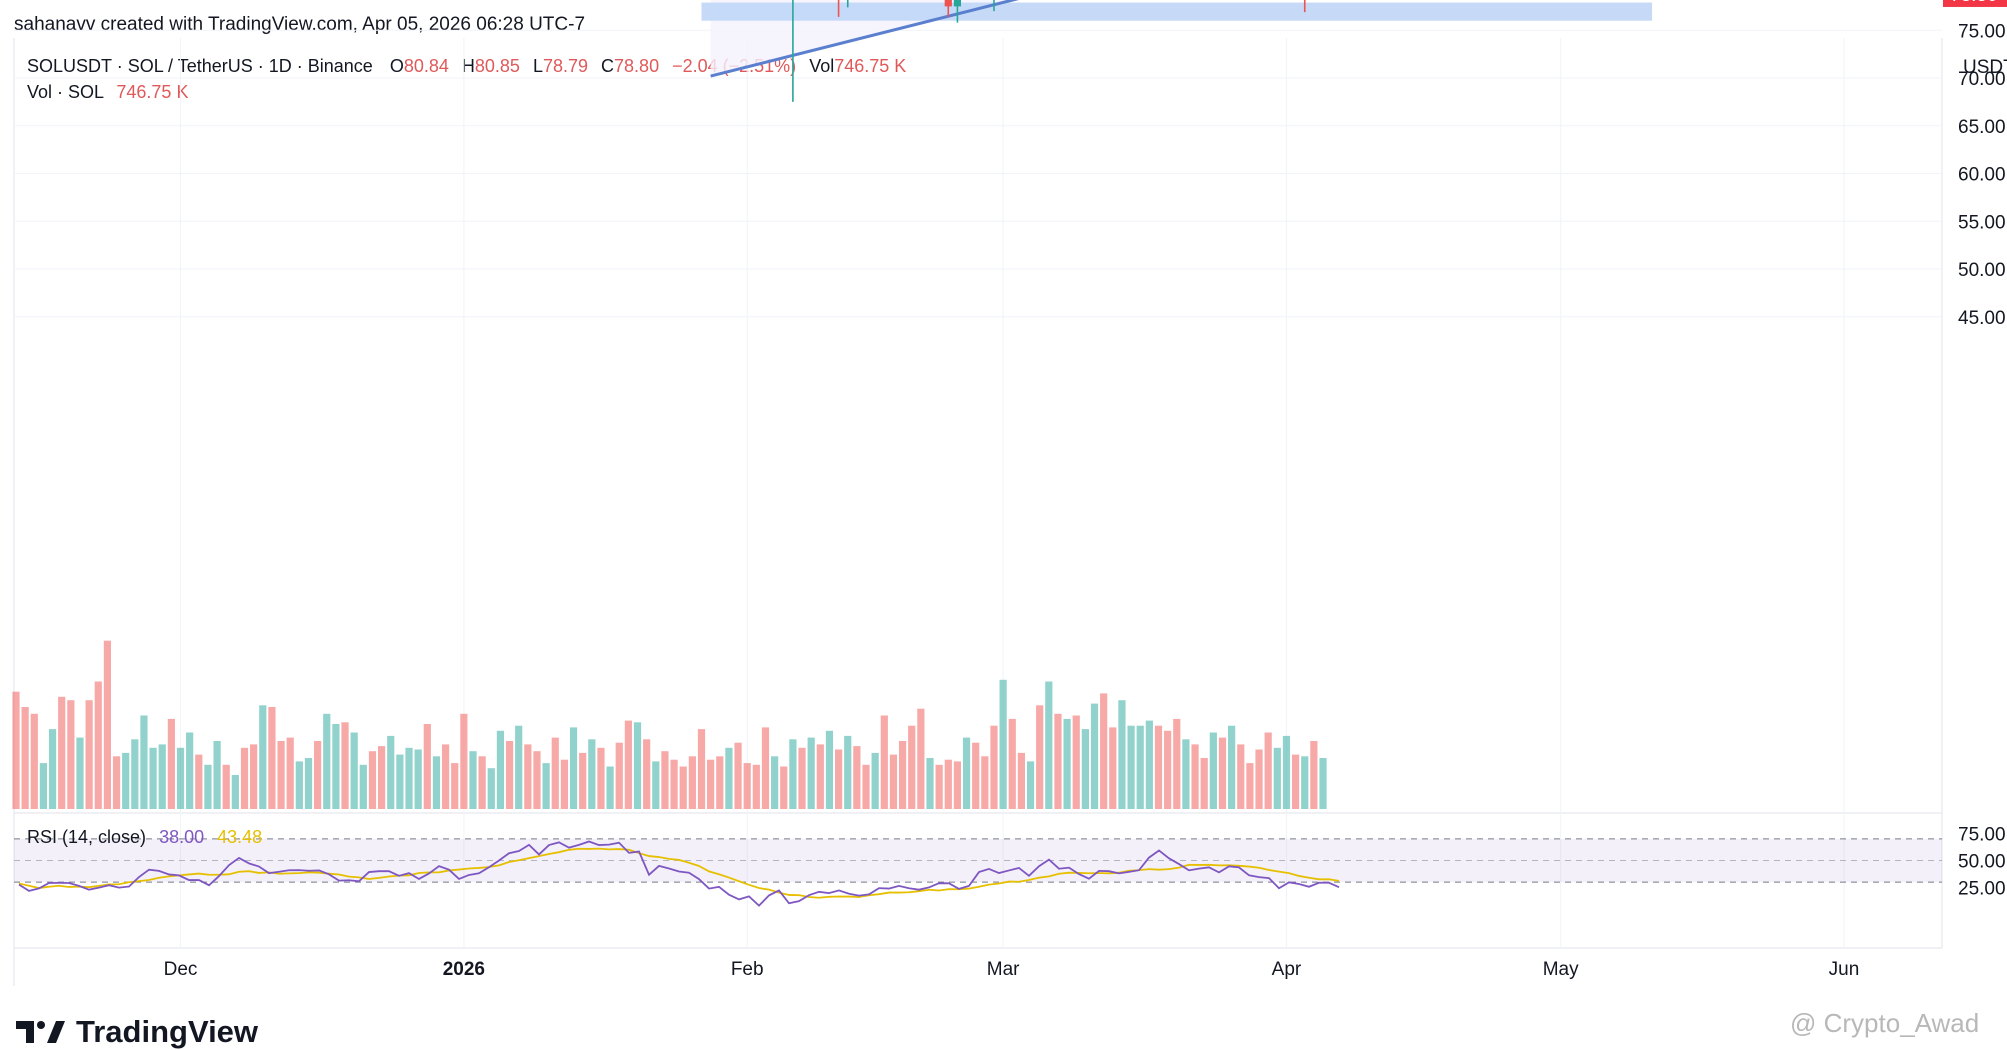  Describe the element at coordinates (107, 92) in the screenshot. I see `volume-legend: Vol · SOL 746.75 K` at that location.